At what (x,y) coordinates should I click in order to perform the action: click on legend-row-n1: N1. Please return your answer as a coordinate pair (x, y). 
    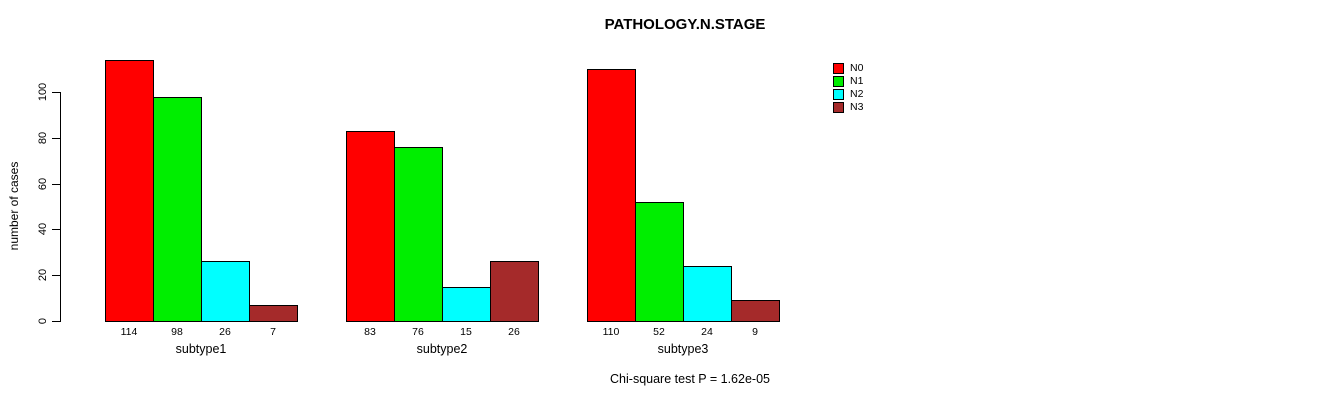
    Looking at the image, I should click on (848, 81).